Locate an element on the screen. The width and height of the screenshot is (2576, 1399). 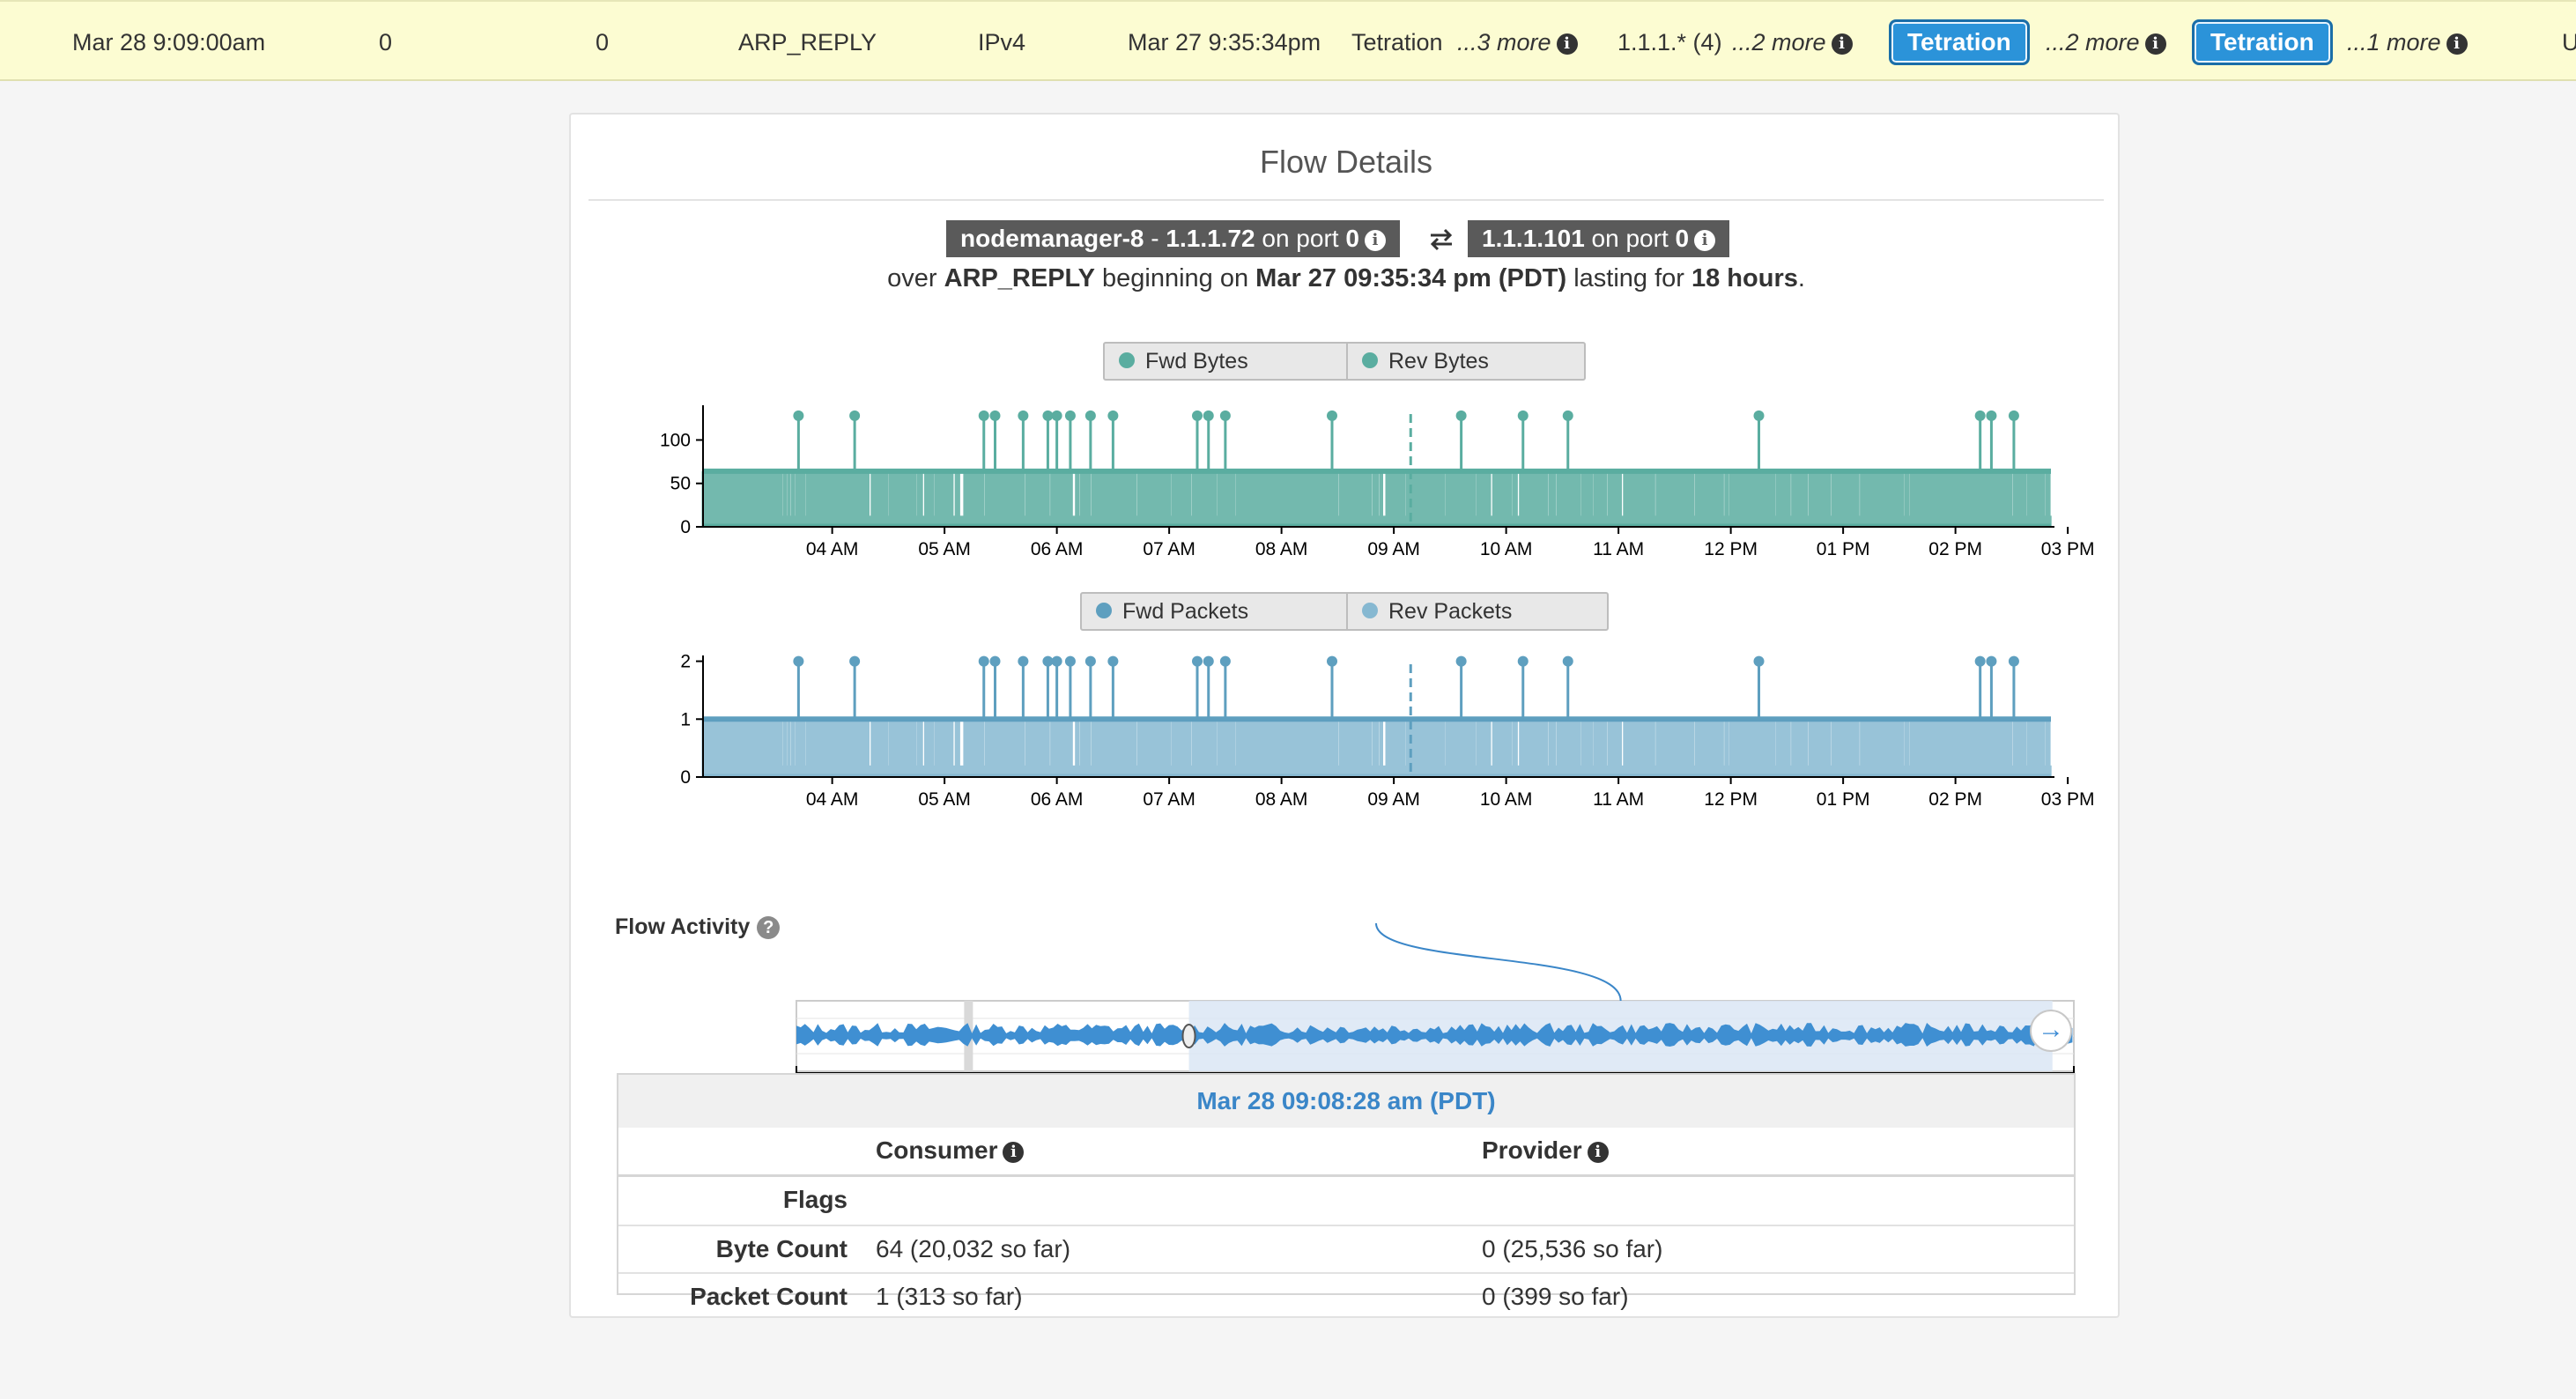
brush-handle is located at coordinates (1188, 1036).